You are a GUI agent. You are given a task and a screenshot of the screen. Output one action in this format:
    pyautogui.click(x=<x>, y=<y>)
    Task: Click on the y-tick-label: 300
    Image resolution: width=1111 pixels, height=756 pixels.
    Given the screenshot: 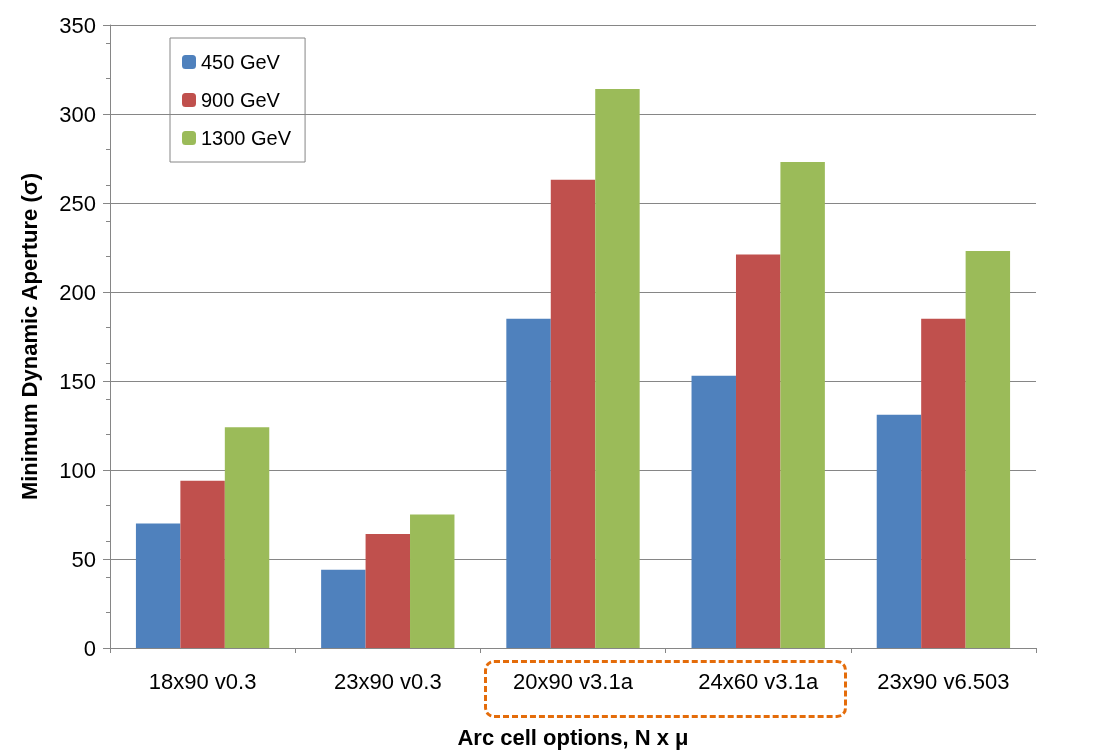 What is the action you would take?
    pyautogui.click(x=77, y=114)
    